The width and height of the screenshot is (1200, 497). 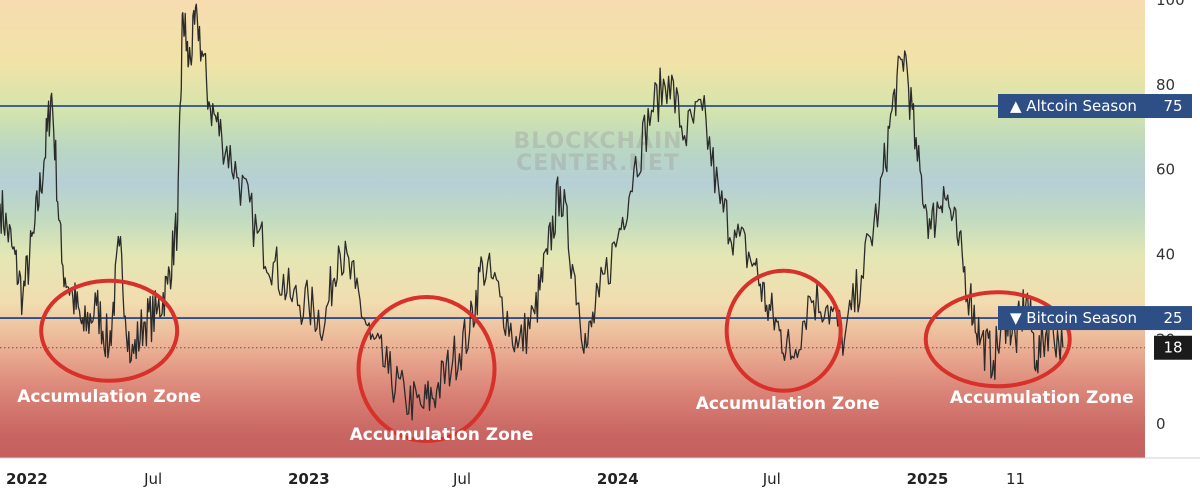 What do you see at coordinates (1042, 398) in the screenshot?
I see `accumulation-zone-label-3: Accumulation Zone` at bounding box center [1042, 398].